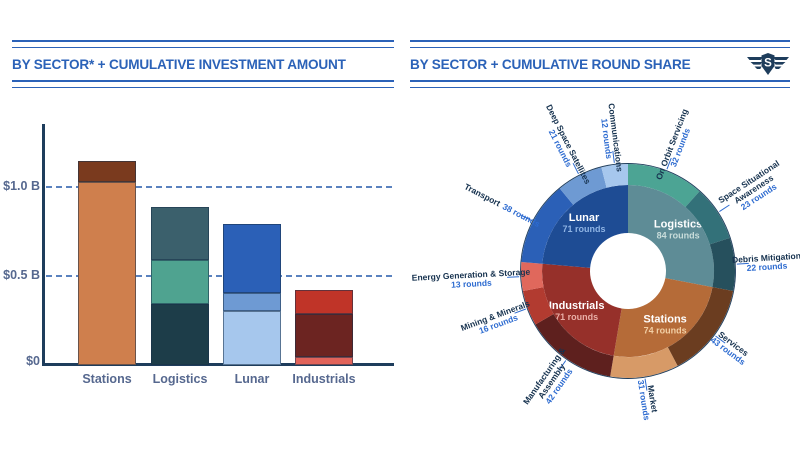 The width and height of the screenshot is (800, 476). What do you see at coordinates (720, 339) in the screenshot?
I see `callout-line-services` at bounding box center [720, 339].